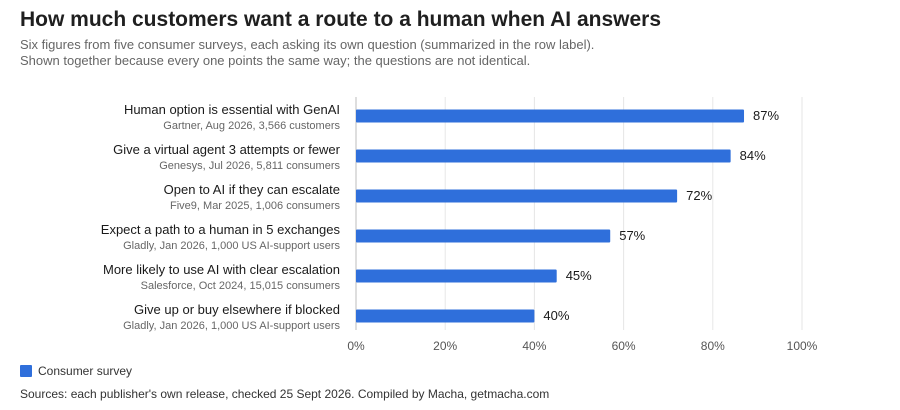 The image size is (900, 410). Describe the element at coordinates (632, 235) in the screenshot. I see `data-label: 57%` at that location.